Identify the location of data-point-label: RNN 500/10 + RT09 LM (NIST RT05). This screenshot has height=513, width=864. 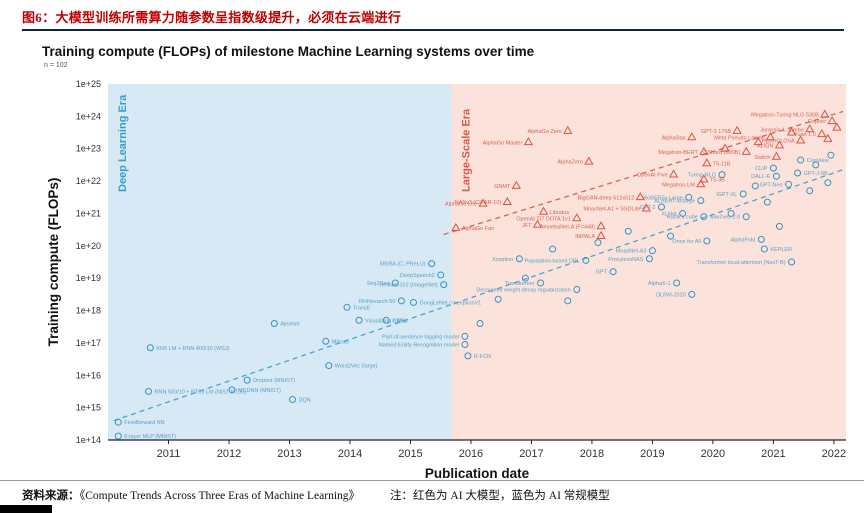
(201, 392).